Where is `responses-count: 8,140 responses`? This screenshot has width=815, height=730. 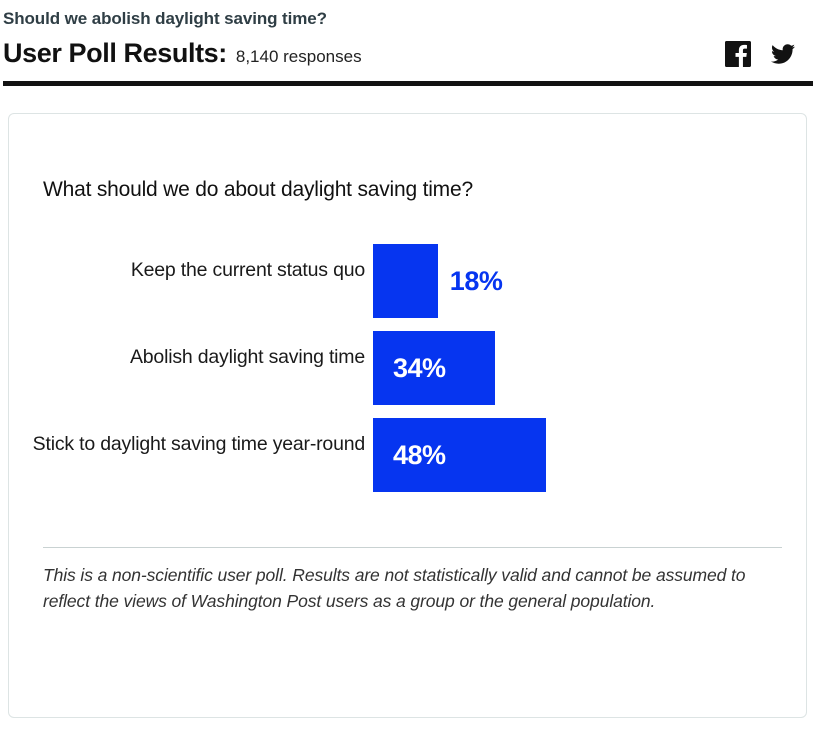
responses-count: 8,140 responses is located at coordinates (298, 56).